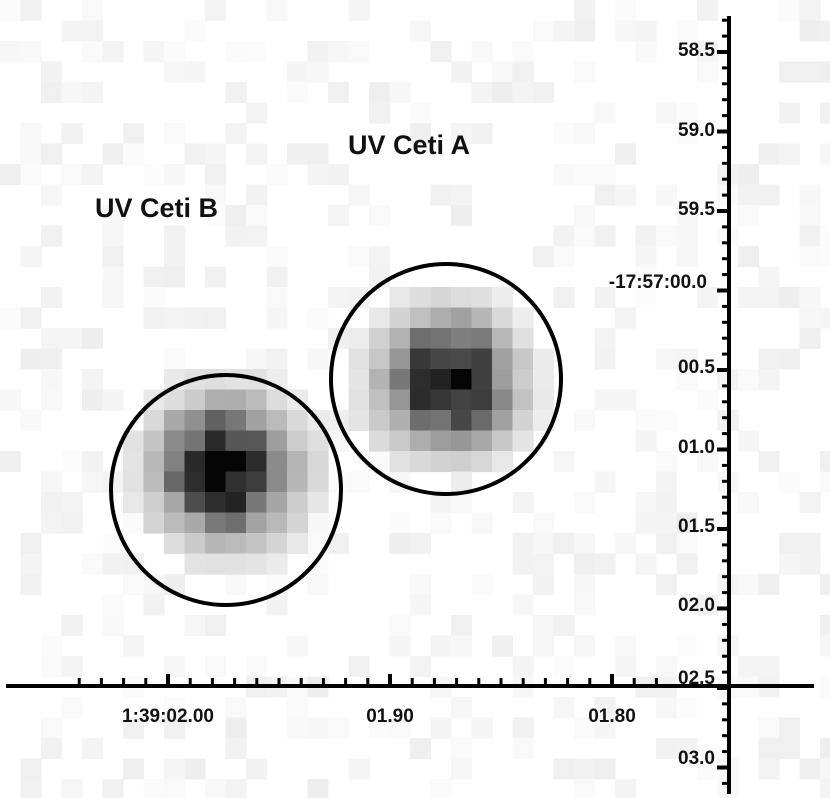  What do you see at coordinates (612, 716) in the screenshot?
I see `ra-tick-label: 01.80` at bounding box center [612, 716].